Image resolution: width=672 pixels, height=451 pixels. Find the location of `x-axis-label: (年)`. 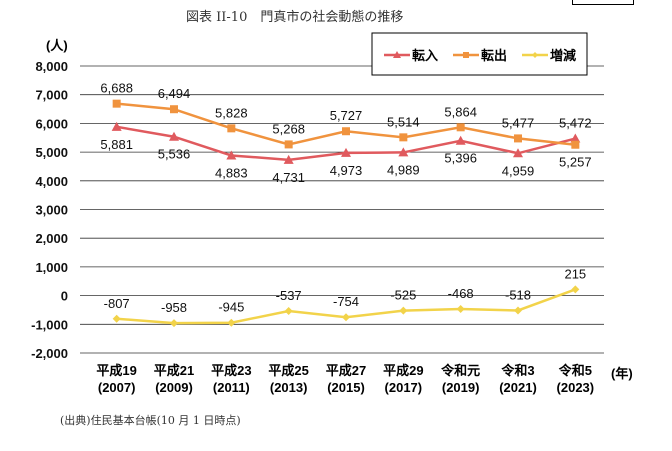

x-axis-label: (年) is located at coordinates (622, 373).